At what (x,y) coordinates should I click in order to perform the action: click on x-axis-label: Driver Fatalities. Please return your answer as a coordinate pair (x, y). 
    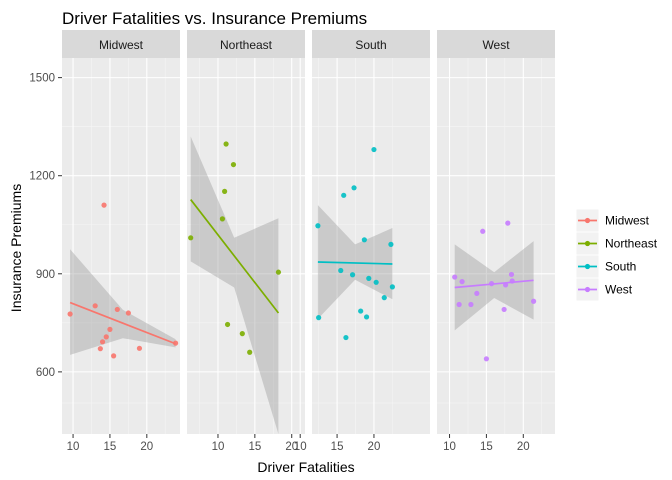
    Looking at the image, I should click on (305, 467).